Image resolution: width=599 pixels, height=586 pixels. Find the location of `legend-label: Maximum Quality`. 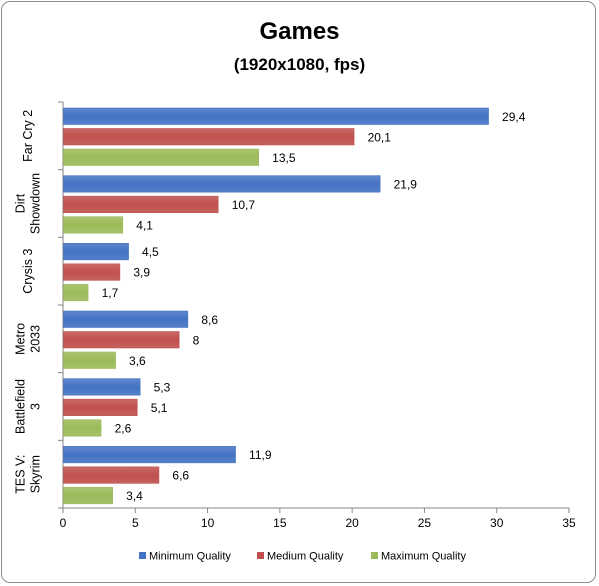

legend-label: Maximum Quality is located at coordinates (423, 557).